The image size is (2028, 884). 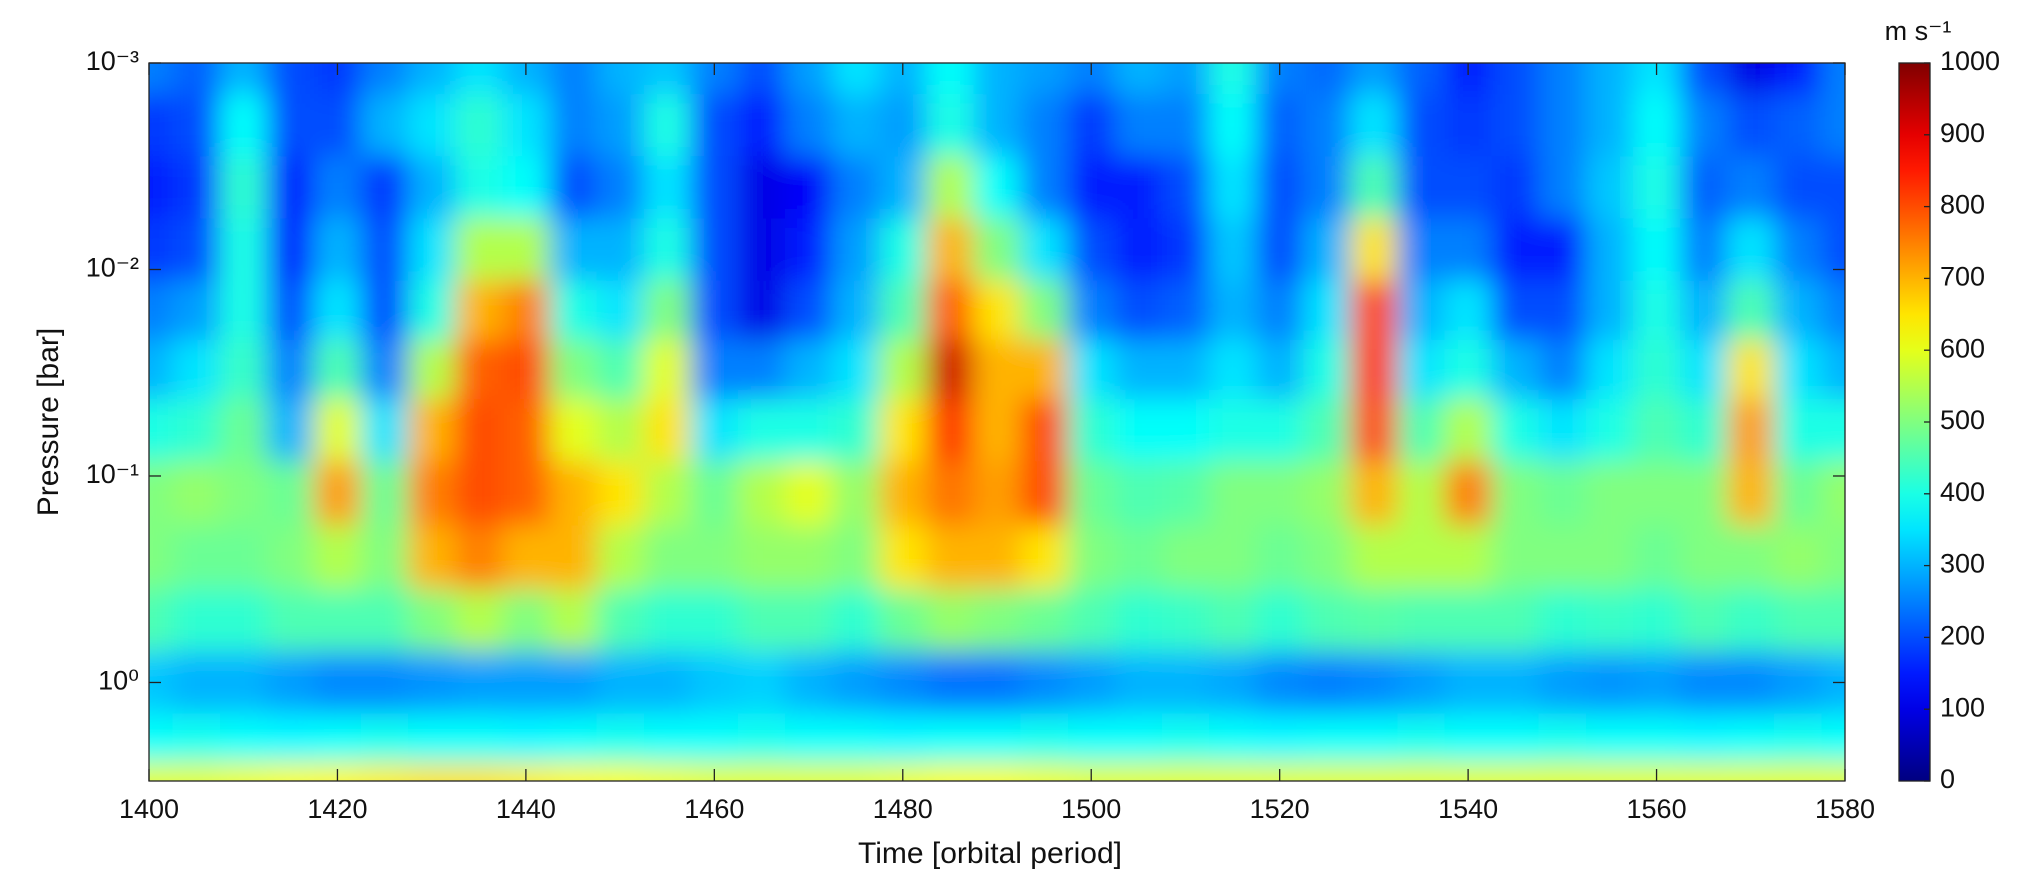 I want to click on x-tick-label: 1420, so click(x=337, y=809).